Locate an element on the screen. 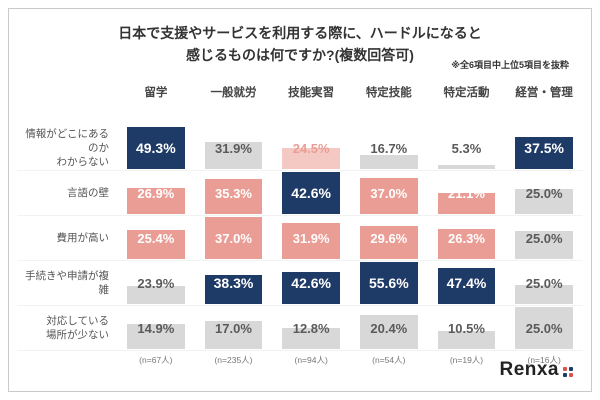  value-cell: 17.0% is located at coordinates (233, 328).